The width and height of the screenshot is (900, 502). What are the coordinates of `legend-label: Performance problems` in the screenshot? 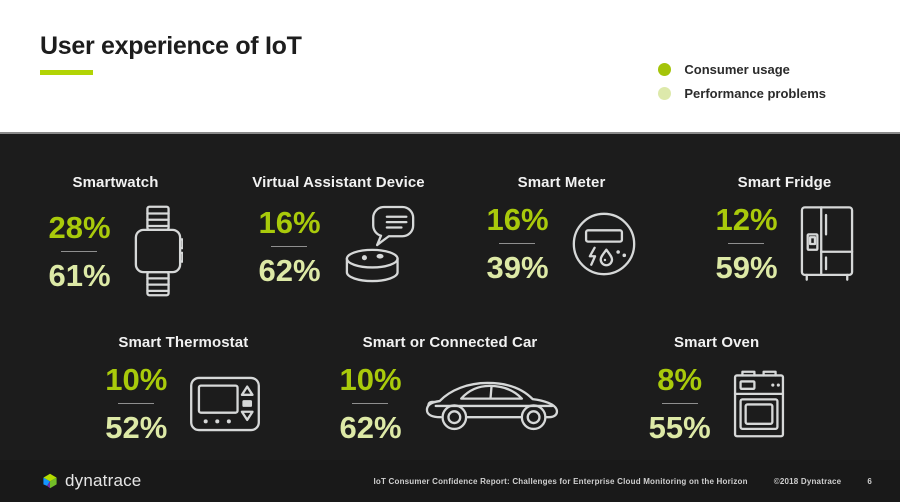 It's located at (755, 93).